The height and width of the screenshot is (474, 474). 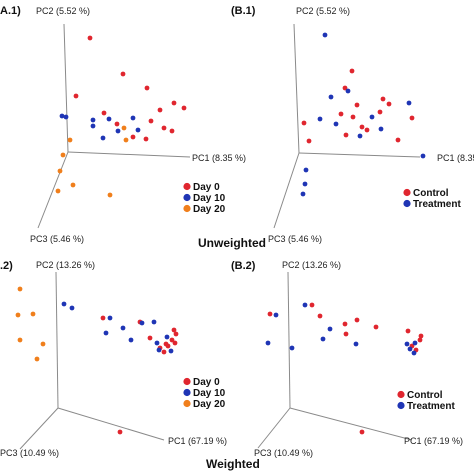 I want to click on b2-axis-pc3, so click(x=274, y=428).